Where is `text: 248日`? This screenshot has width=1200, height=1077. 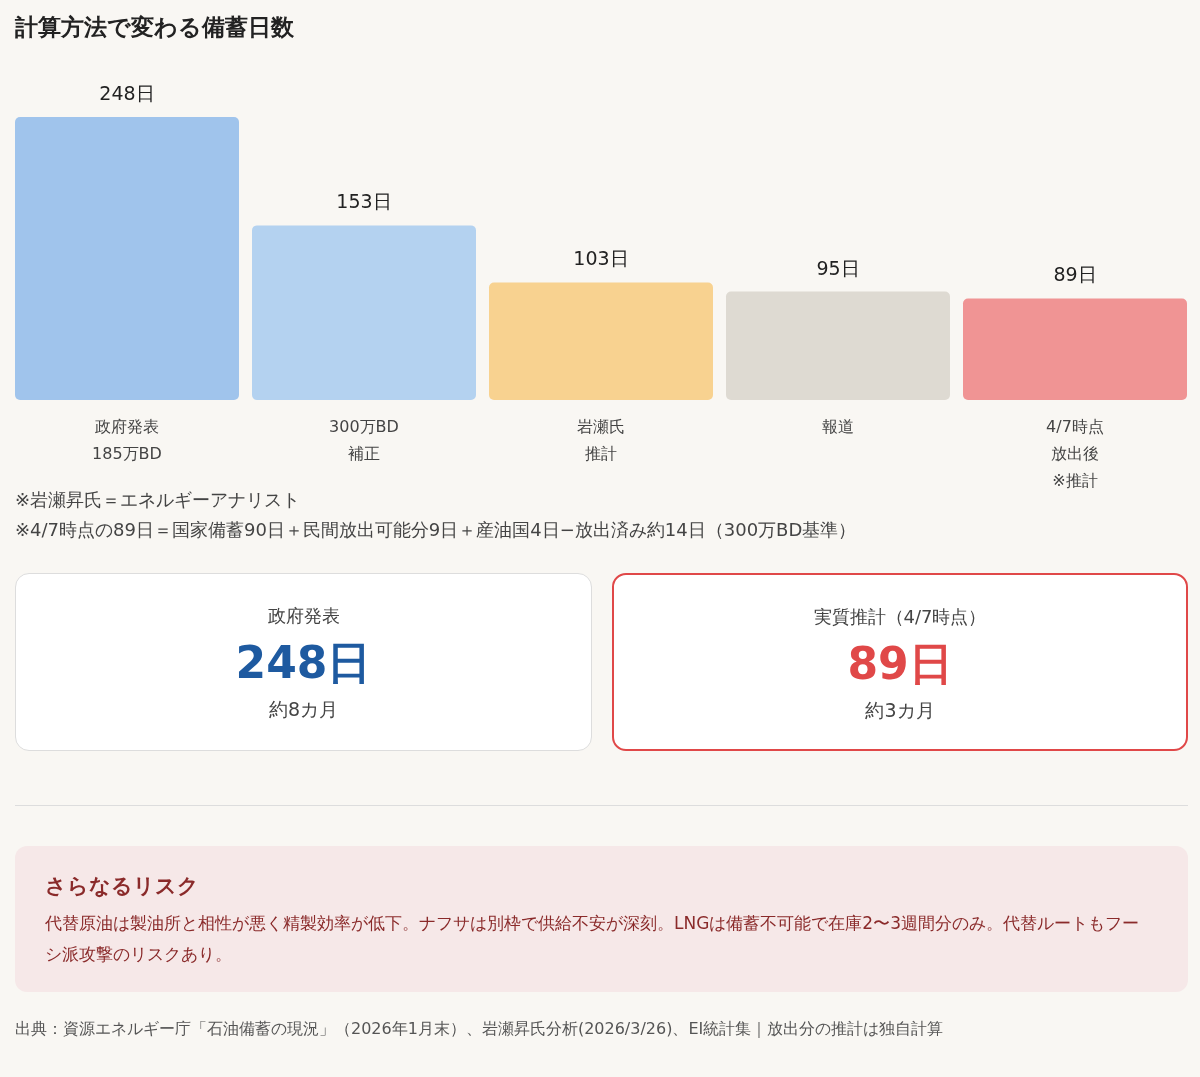 text: 248日 is located at coordinates (303, 663).